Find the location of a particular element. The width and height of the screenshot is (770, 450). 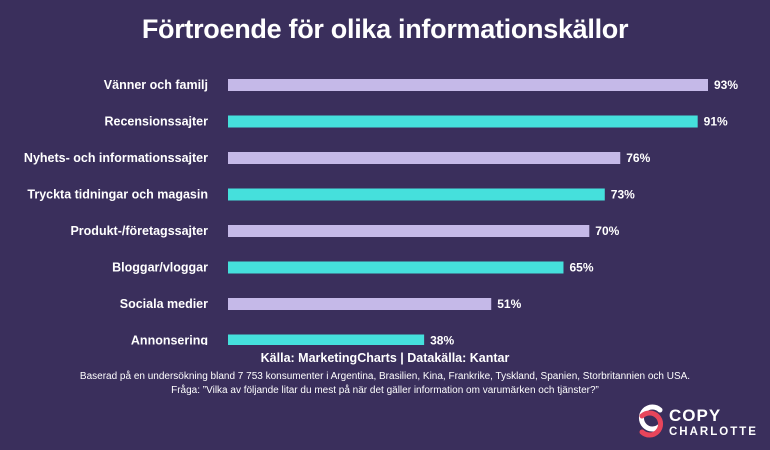

category-label: Vänner och familj is located at coordinates (156, 85).